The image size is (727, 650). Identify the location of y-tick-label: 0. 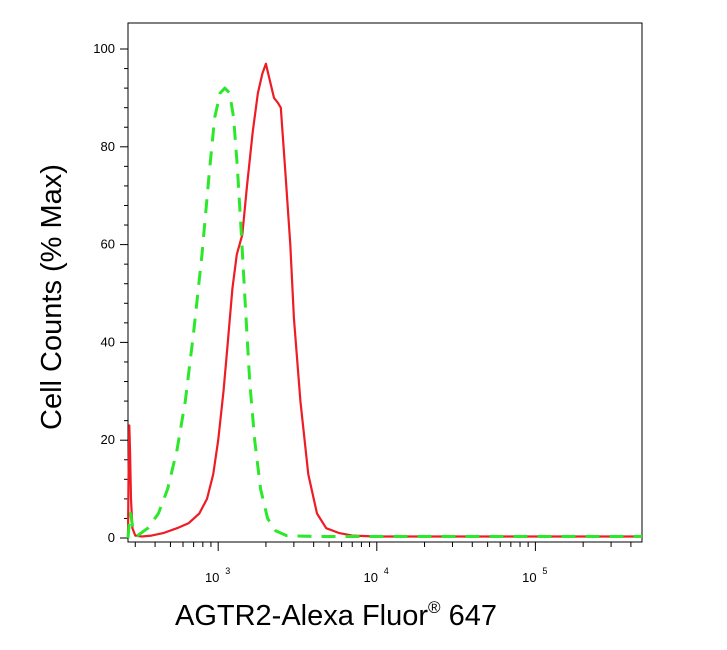
(111, 537).